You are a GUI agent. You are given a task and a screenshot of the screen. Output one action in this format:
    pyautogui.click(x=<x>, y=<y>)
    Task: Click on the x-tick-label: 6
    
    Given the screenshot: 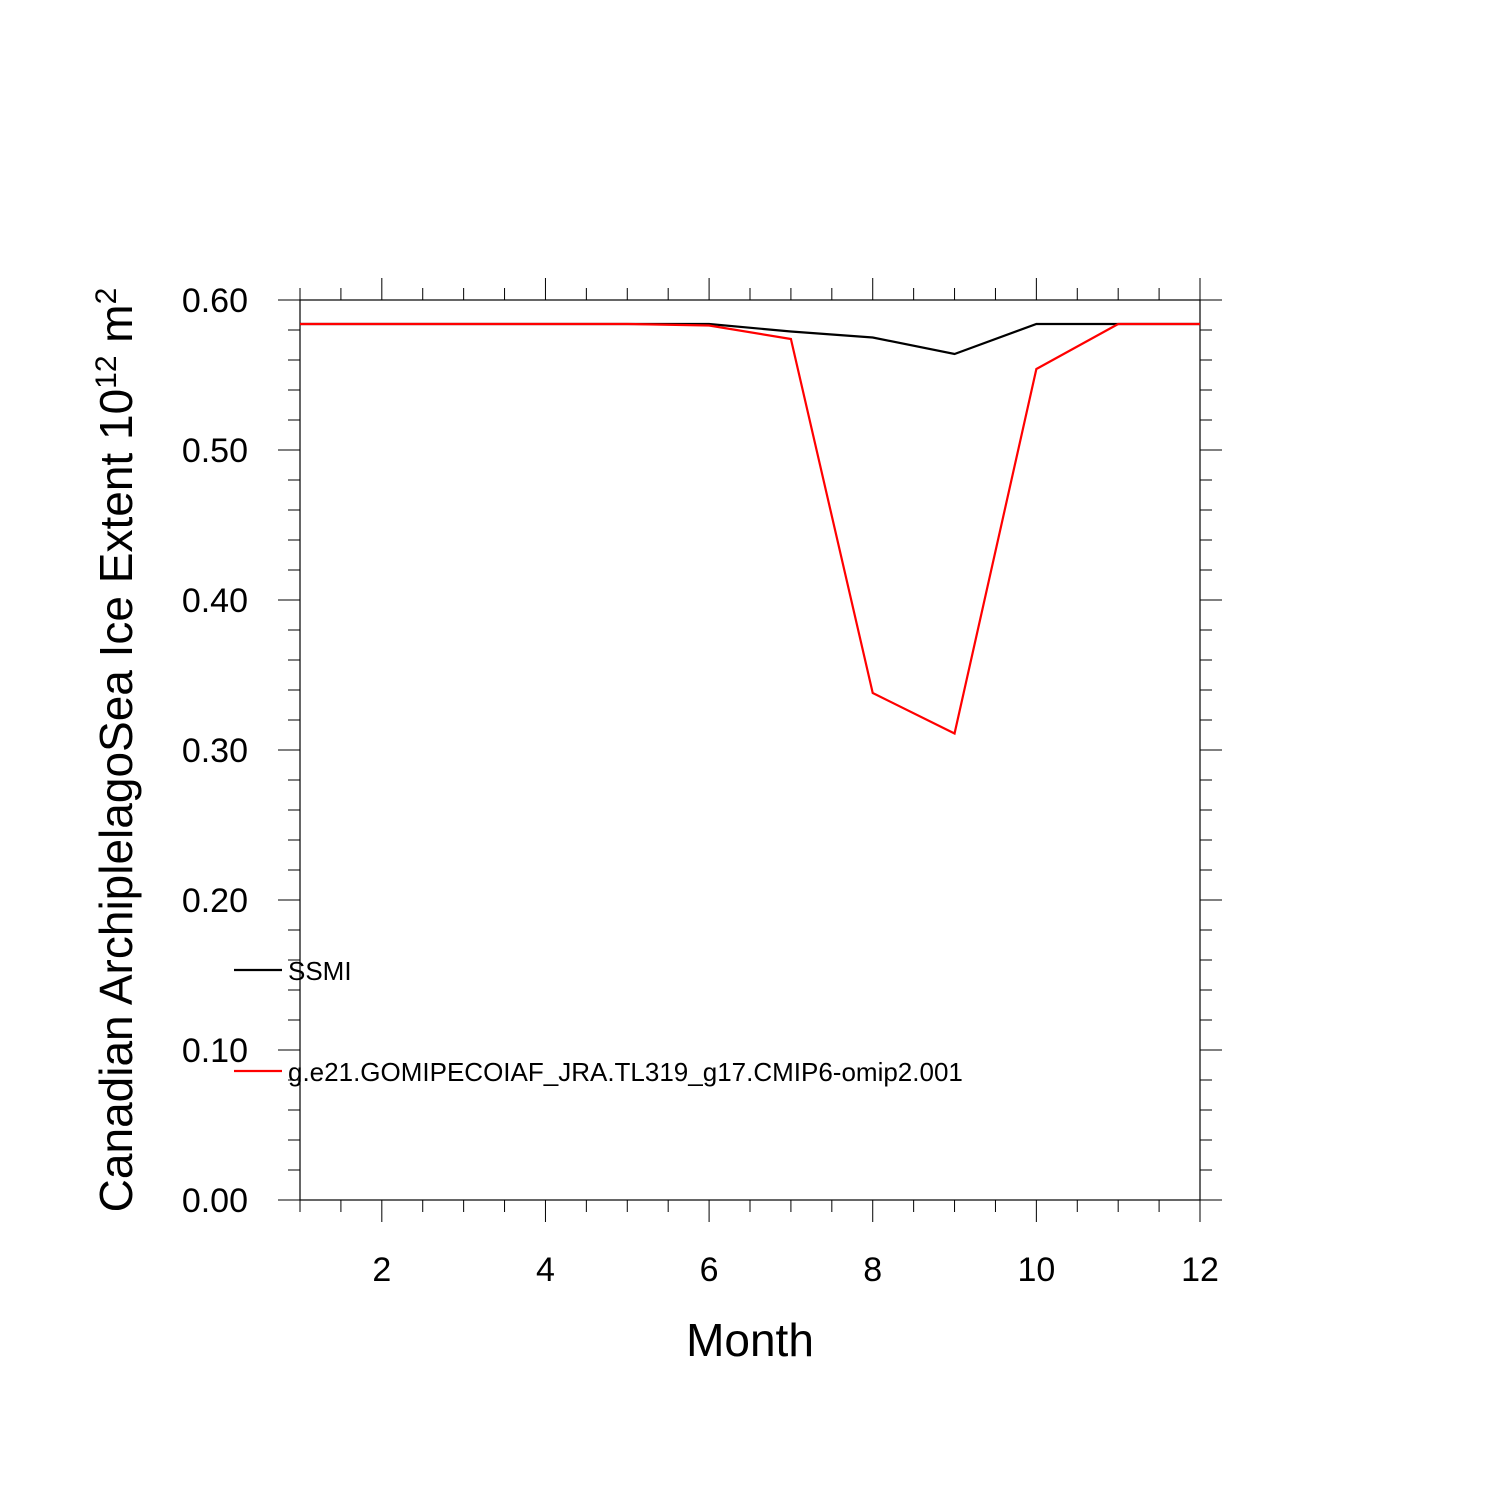 What is the action you would take?
    pyautogui.click(x=709, y=1270)
    